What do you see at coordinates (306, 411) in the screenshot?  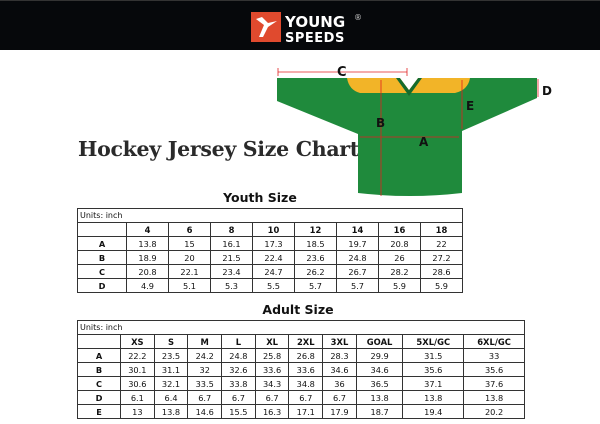 I see `table-cell: 17.1` at bounding box center [306, 411].